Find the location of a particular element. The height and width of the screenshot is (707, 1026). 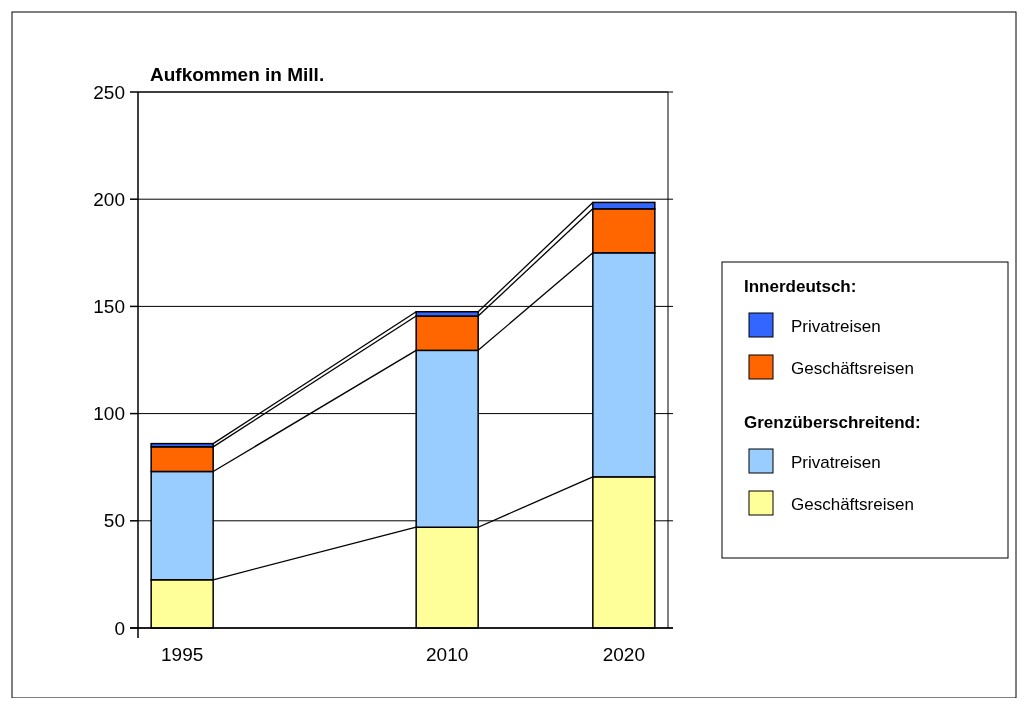

text: Innerdeutsch: is located at coordinates (800, 286).